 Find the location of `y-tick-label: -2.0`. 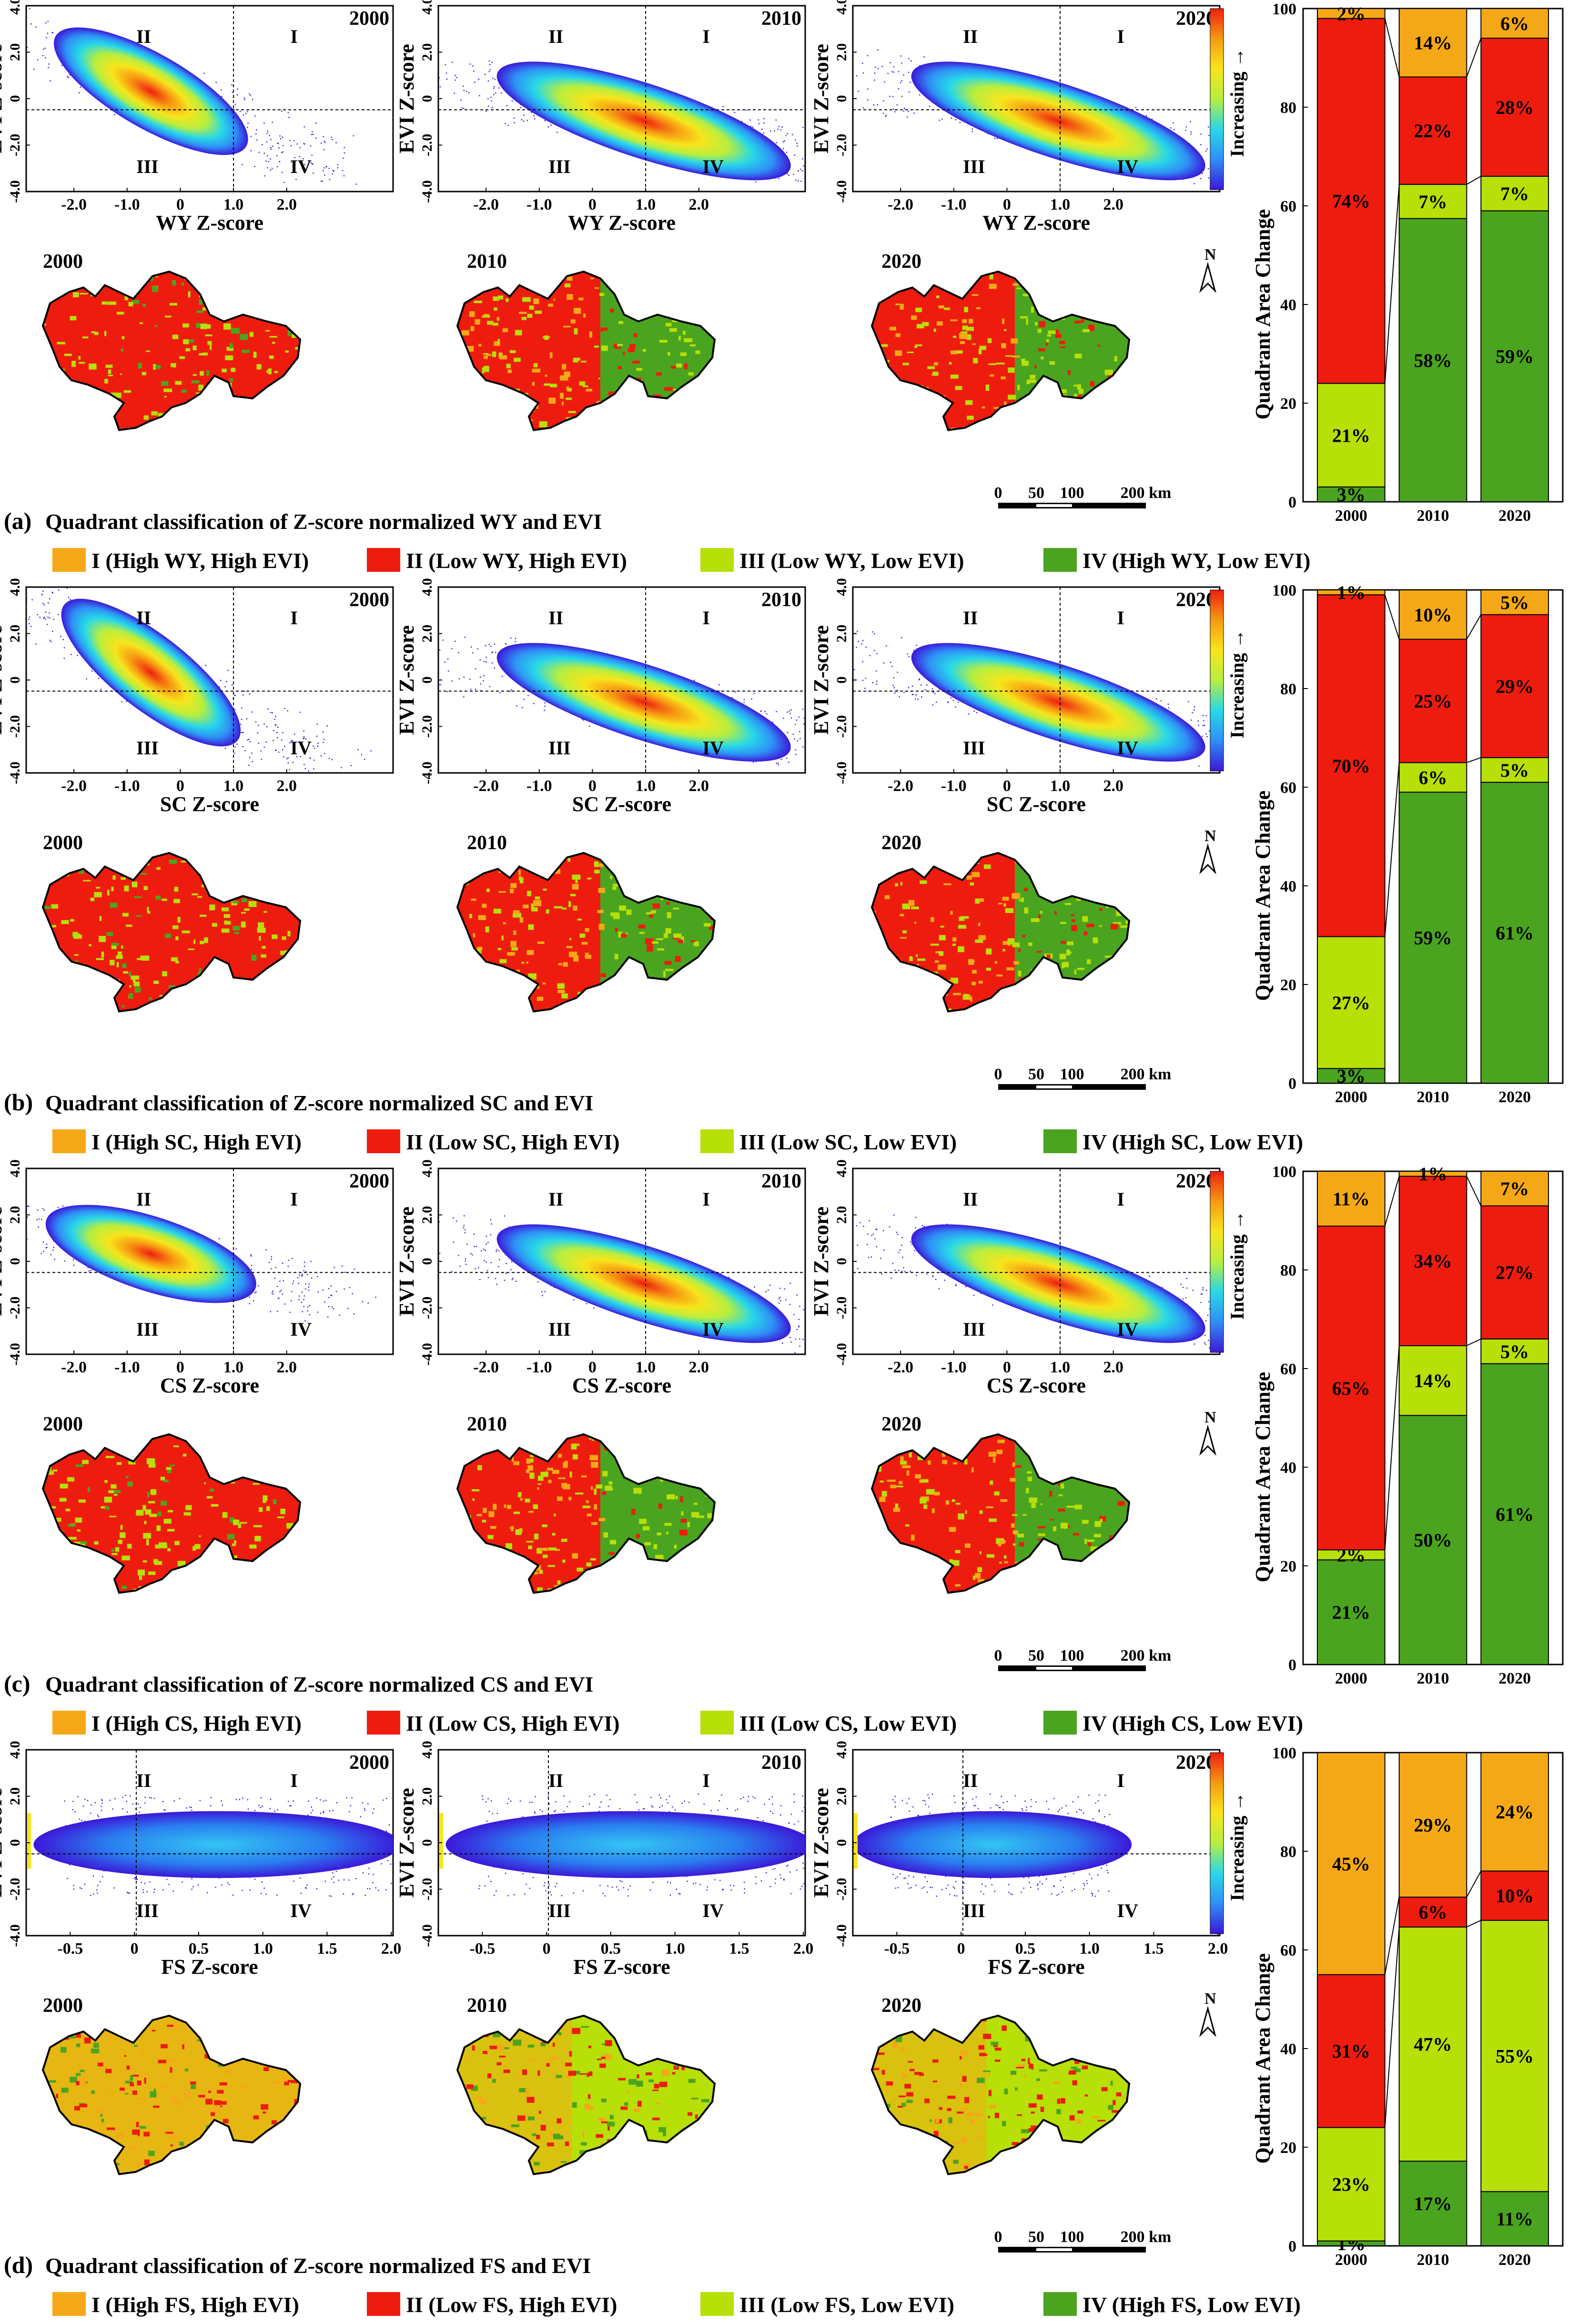

y-tick-label: -2.0 is located at coordinates (15, 727).